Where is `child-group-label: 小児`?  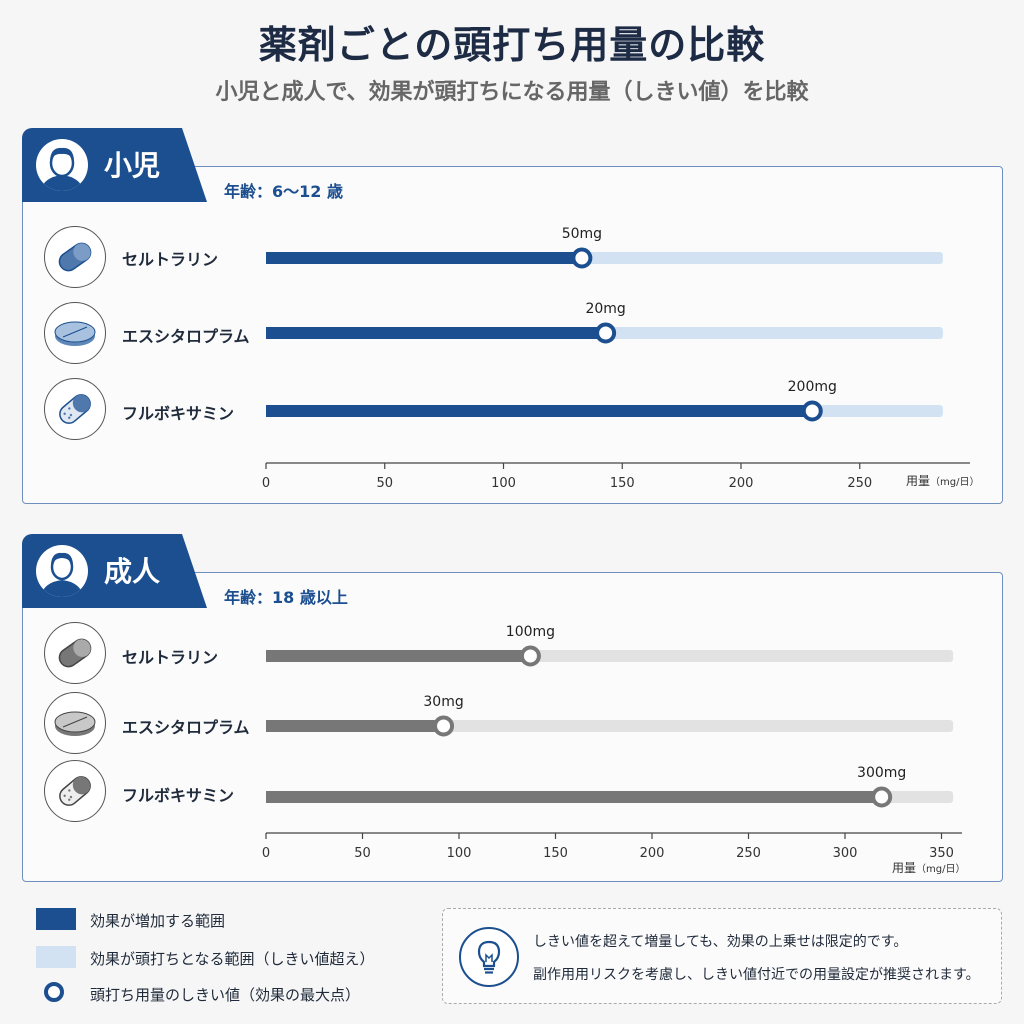
child-group-label: 小児 is located at coordinates (132, 165).